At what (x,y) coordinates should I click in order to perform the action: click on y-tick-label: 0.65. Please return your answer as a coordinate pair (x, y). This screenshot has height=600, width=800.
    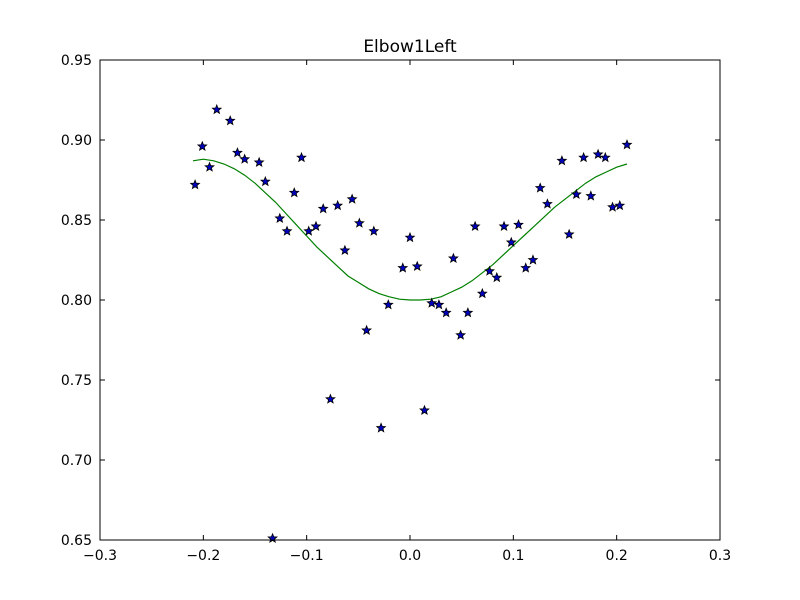
    Looking at the image, I should click on (76, 541).